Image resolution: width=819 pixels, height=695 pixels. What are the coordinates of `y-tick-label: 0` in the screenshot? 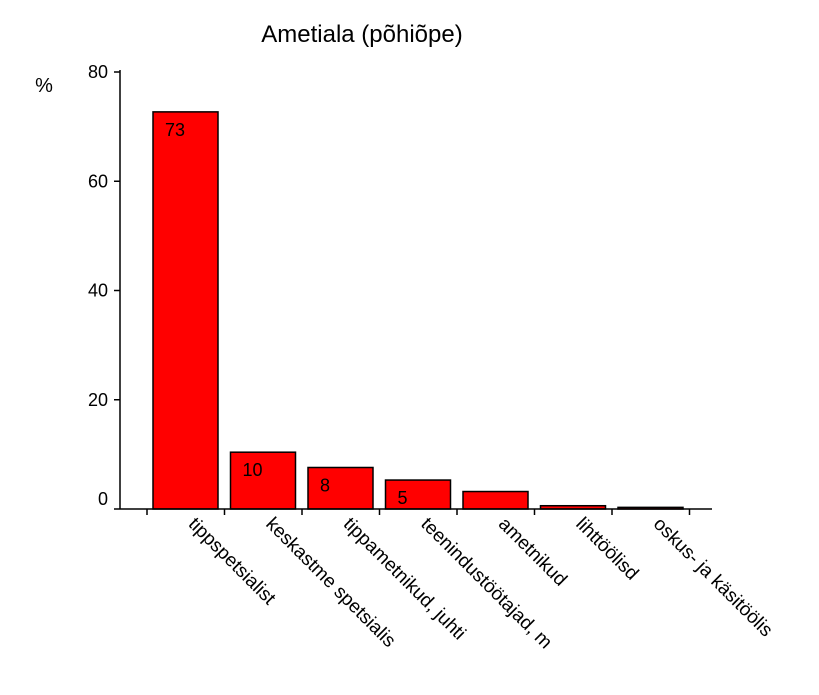 It's located at (103, 499).